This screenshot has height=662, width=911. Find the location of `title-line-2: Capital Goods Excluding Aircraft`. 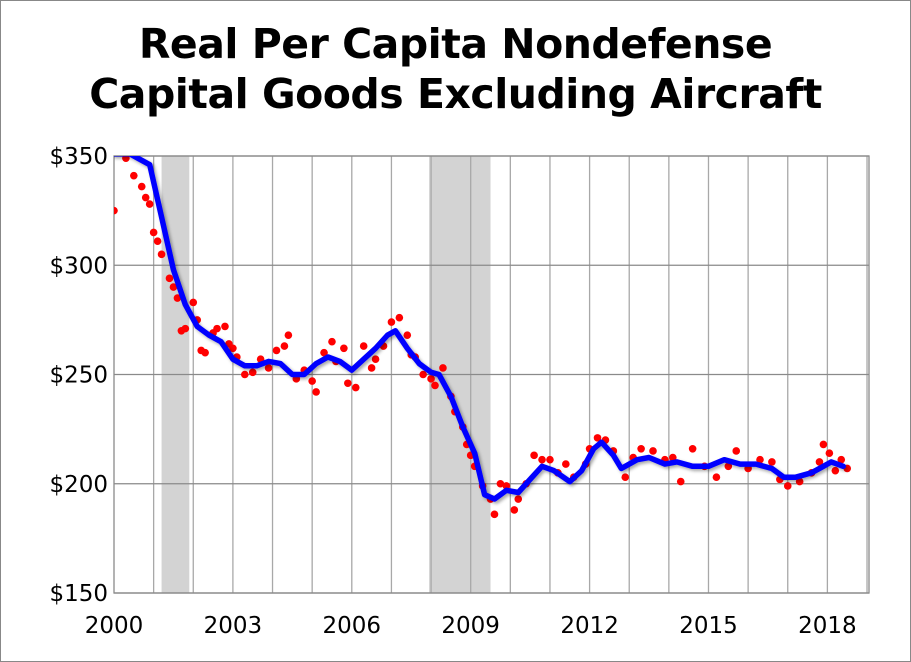

title-line-2: Capital Goods Excluding Aircraft is located at coordinates (455, 94).